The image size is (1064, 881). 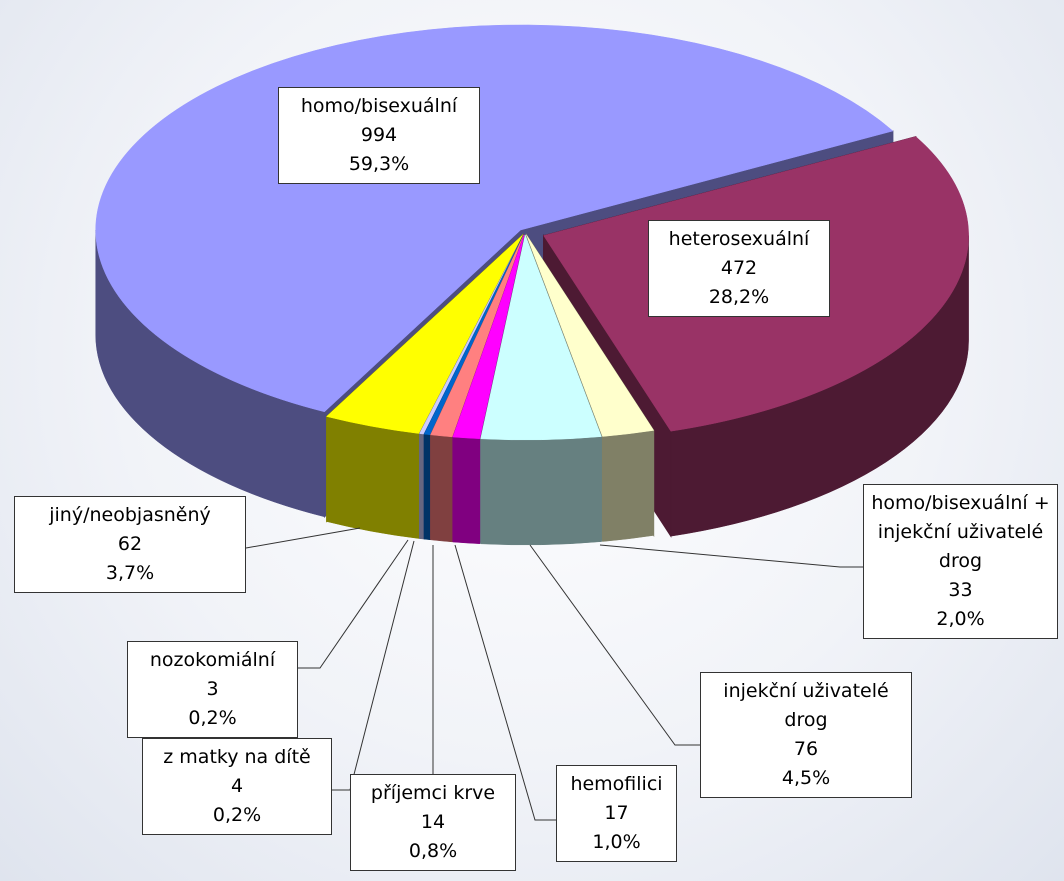 What do you see at coordinates (212, 660) in the screenshot?
I see `label-category: nozokomiální` at bounding box center [212, 660].